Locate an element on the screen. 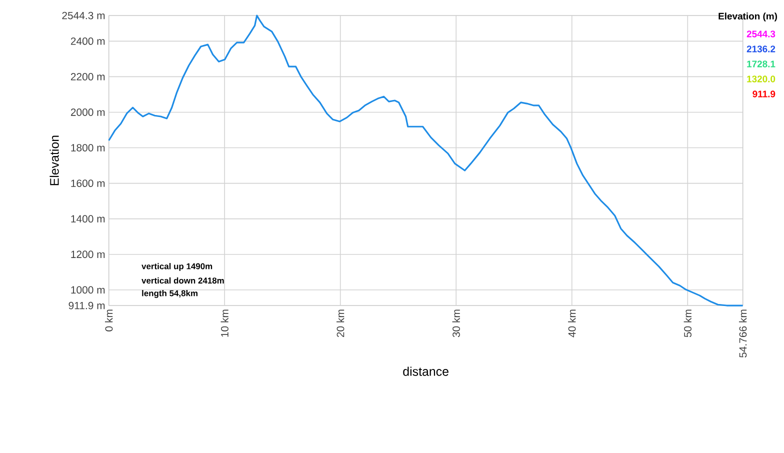  x-tick-label: 40 km is located at coordinates (572, 324).